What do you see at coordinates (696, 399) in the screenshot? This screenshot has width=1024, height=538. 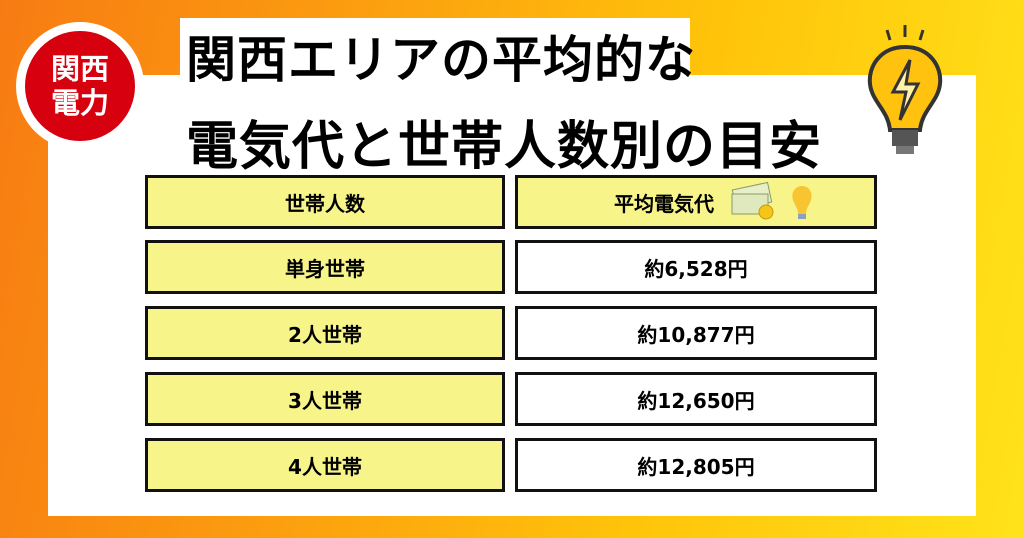 I see `table-row-cost: 約12,650円` at bounding box center [696, 399].